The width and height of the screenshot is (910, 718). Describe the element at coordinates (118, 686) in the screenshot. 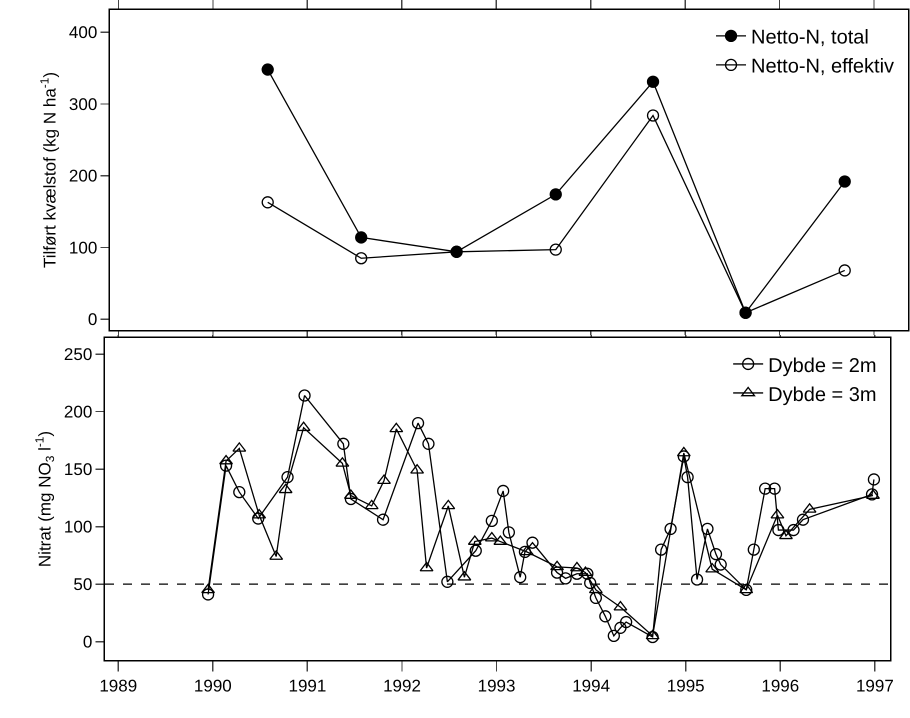

I see `x-tick-label: 1989` at that location.